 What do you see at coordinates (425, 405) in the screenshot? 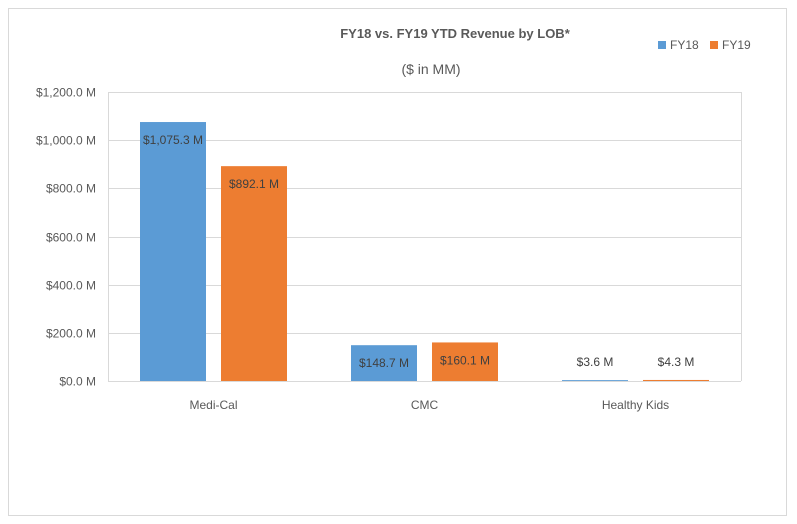
I see `x-tick-label: CMC` at bounding box center [425, 405].